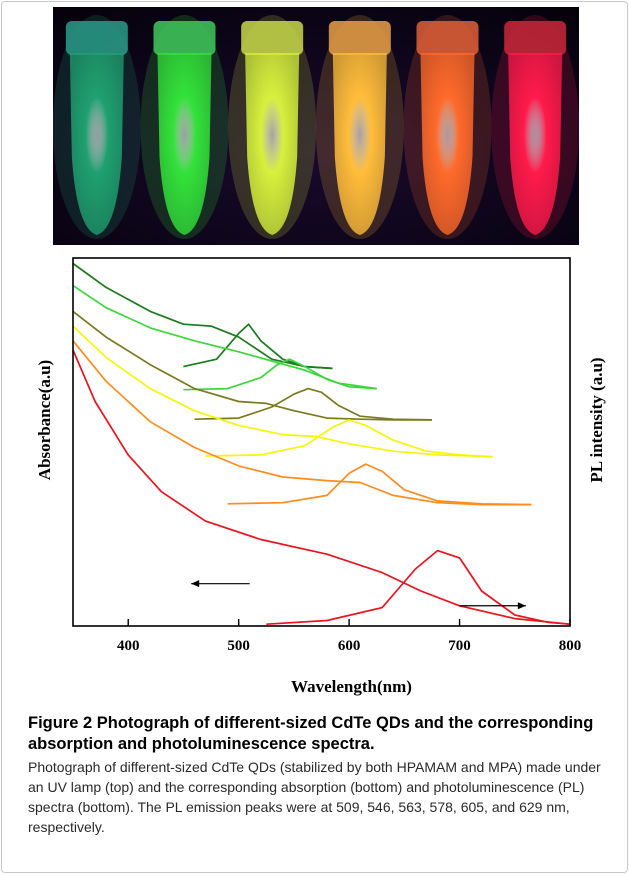 Image resolution: width=629 pixels, height=874 pixels. What do you see at coordinates (44, 420) in the screenshot?
I see `y-axis-label-left: Absorbance(a.u)` at bounding box center [44, 420].